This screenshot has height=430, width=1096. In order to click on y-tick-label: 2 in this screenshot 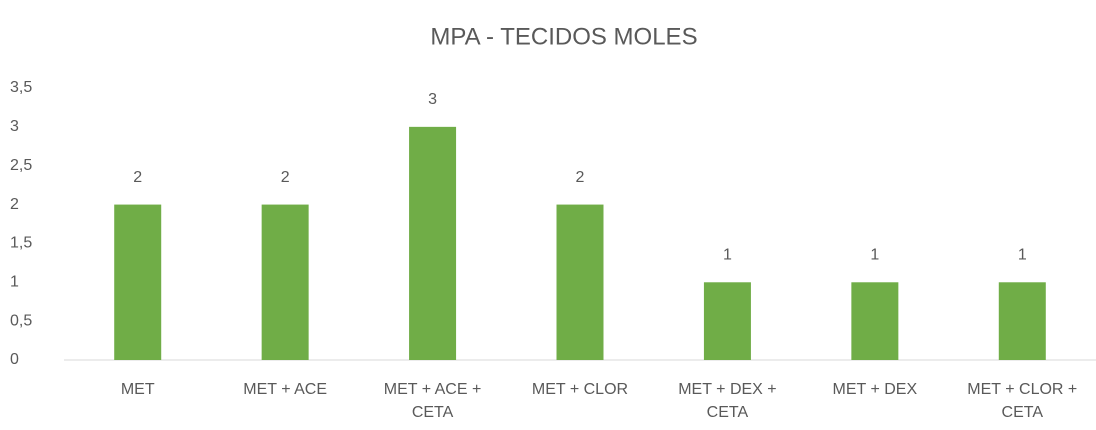, I will do `click(14, 204)`.